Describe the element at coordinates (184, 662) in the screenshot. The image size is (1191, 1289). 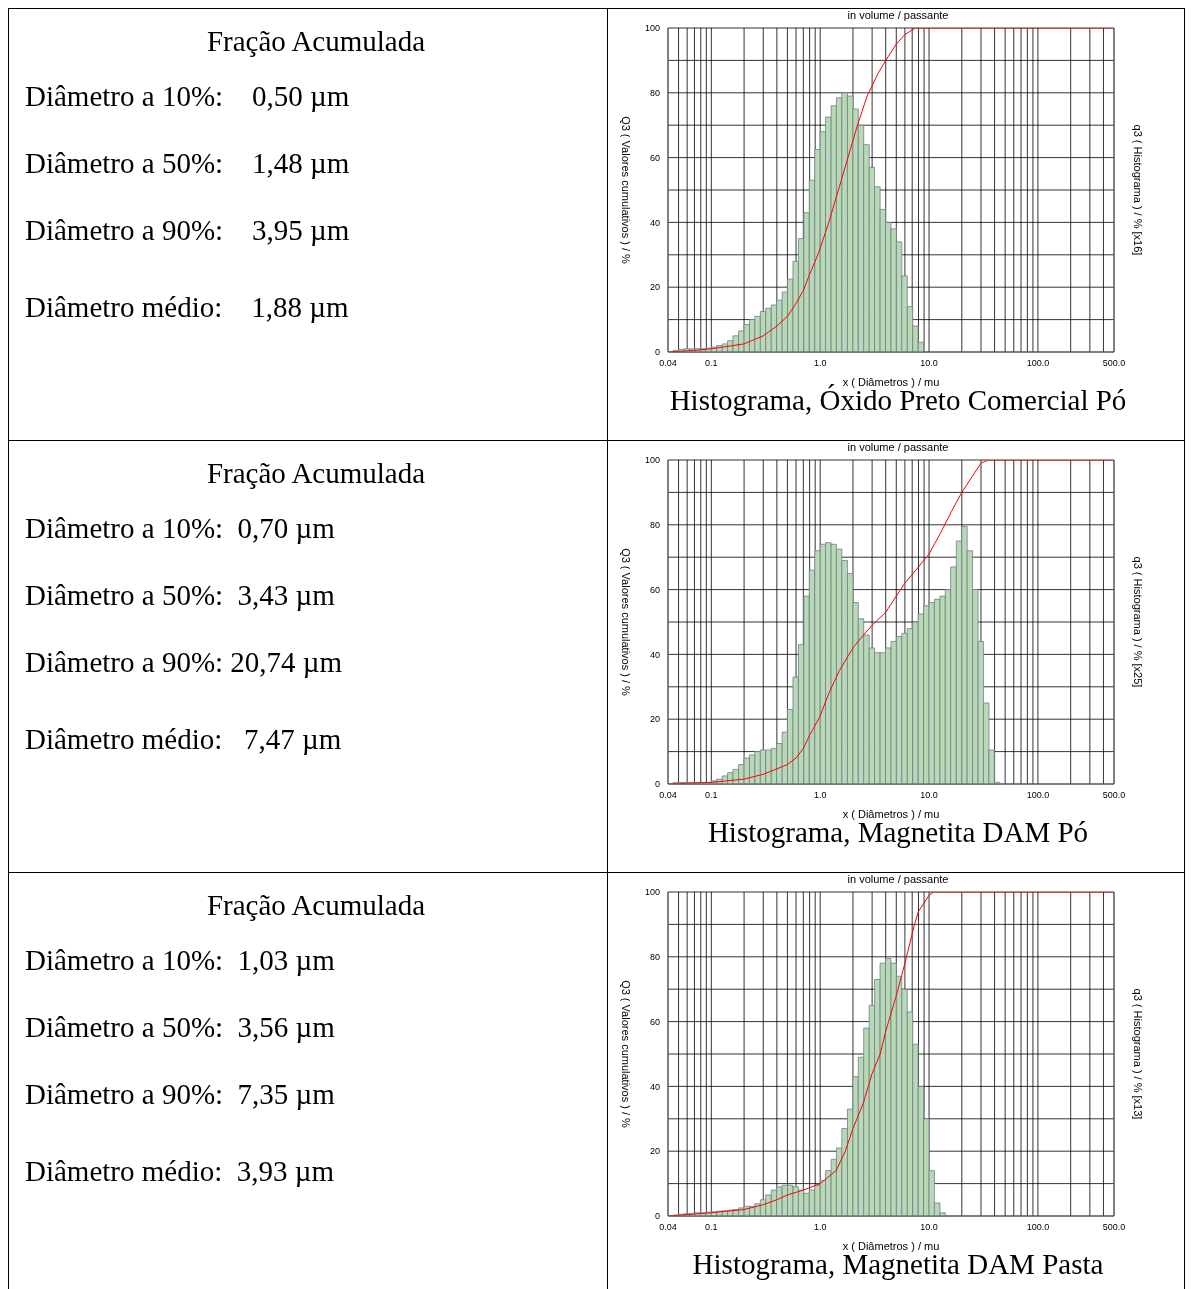
I see `text: Diâmetro a 90%: 20,74 µm` at that location.